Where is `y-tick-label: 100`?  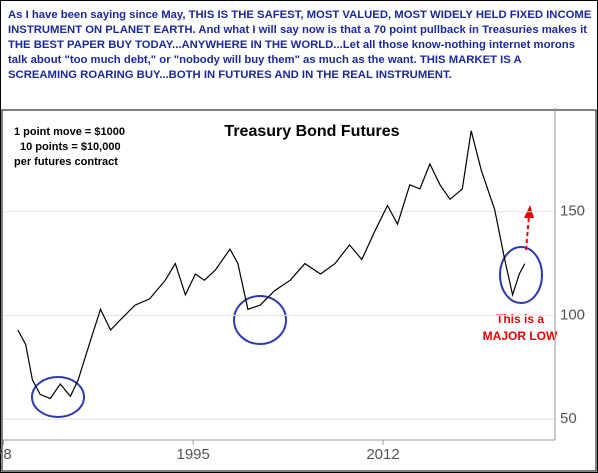
y-tick-label: 100 is located at coordinates (572, 314).